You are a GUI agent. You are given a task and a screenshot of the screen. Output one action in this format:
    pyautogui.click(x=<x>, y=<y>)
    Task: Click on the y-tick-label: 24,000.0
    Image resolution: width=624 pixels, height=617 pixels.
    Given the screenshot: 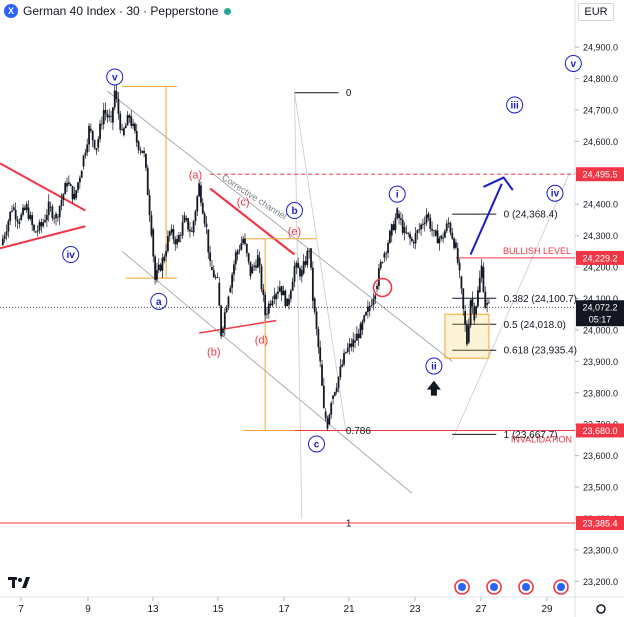 What is the action you would take?
    pyautogui.click(x=600, y=330)
    